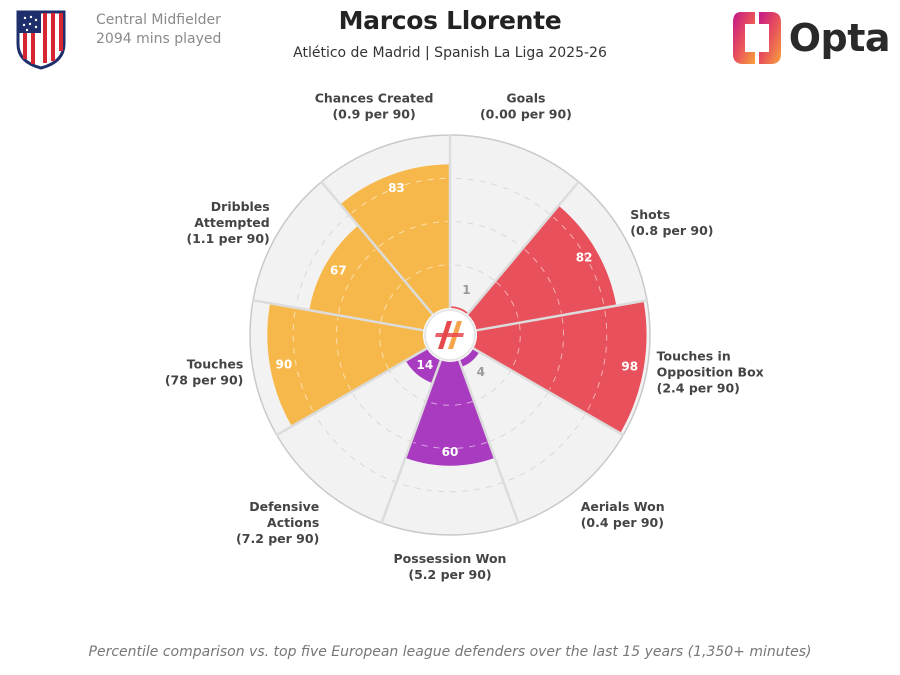  Describe the element at coordinates (338, 271) in the screenshot. I see `radar-value-label: 67` at that location.